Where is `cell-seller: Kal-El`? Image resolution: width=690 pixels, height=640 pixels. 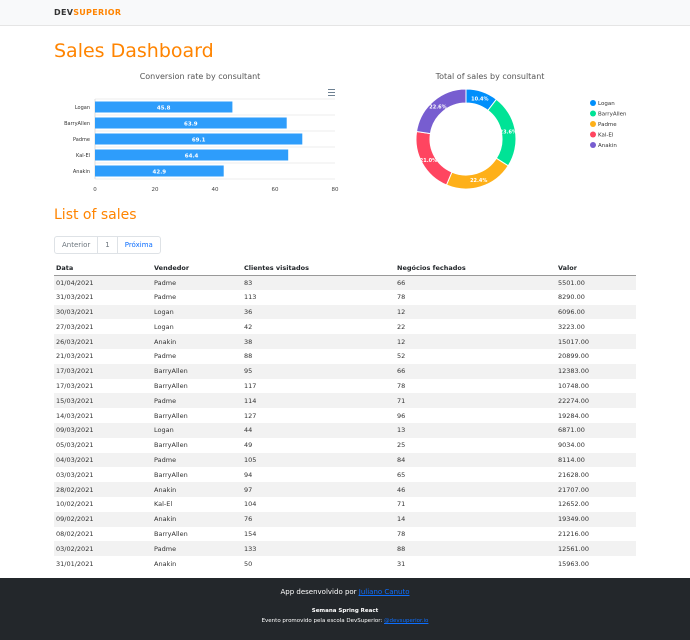
cell-seller: Kal-El is located at coordinates (163, 504).